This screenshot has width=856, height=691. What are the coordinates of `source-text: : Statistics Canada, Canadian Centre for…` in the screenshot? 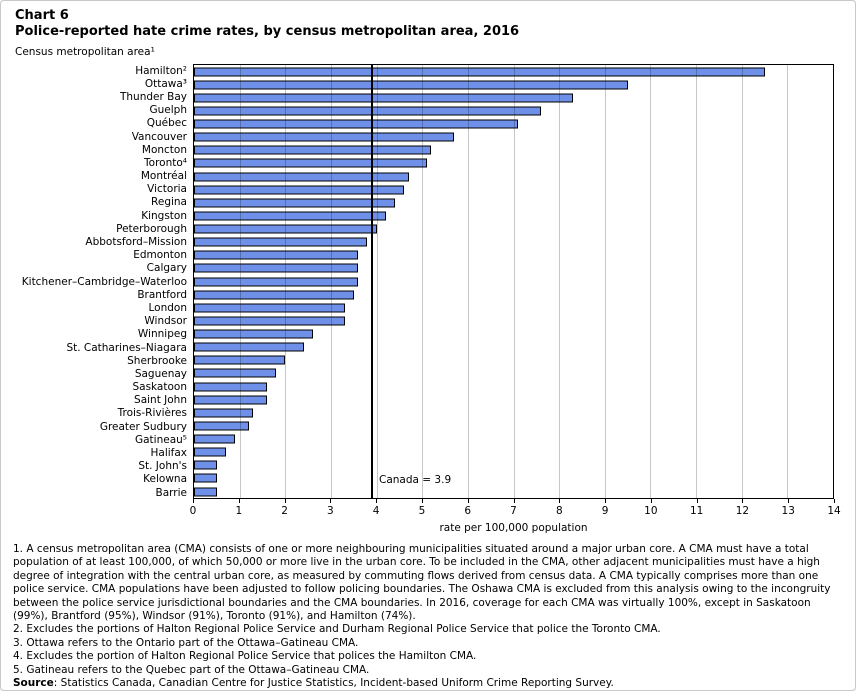 It's located at (333, 683).